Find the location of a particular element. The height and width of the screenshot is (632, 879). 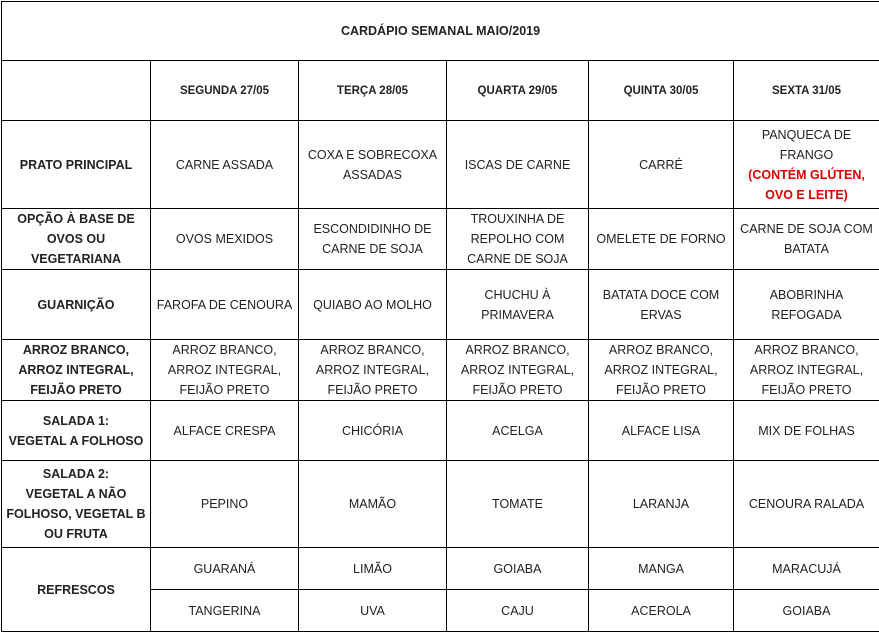

menu-cell: CARNE ASSADA is located at coordinates (225, 165).